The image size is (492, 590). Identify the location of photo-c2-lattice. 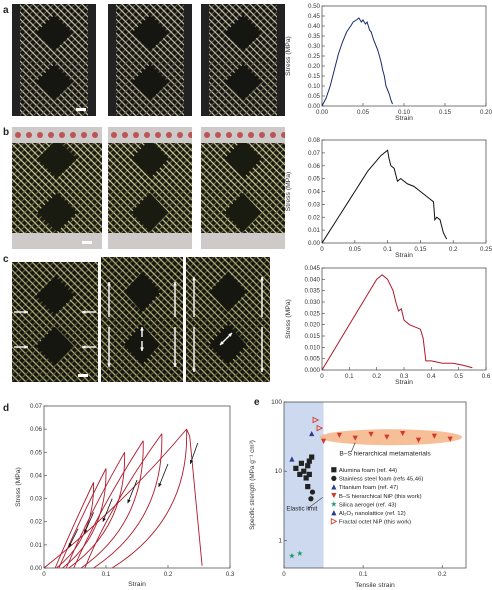
(142, 319).